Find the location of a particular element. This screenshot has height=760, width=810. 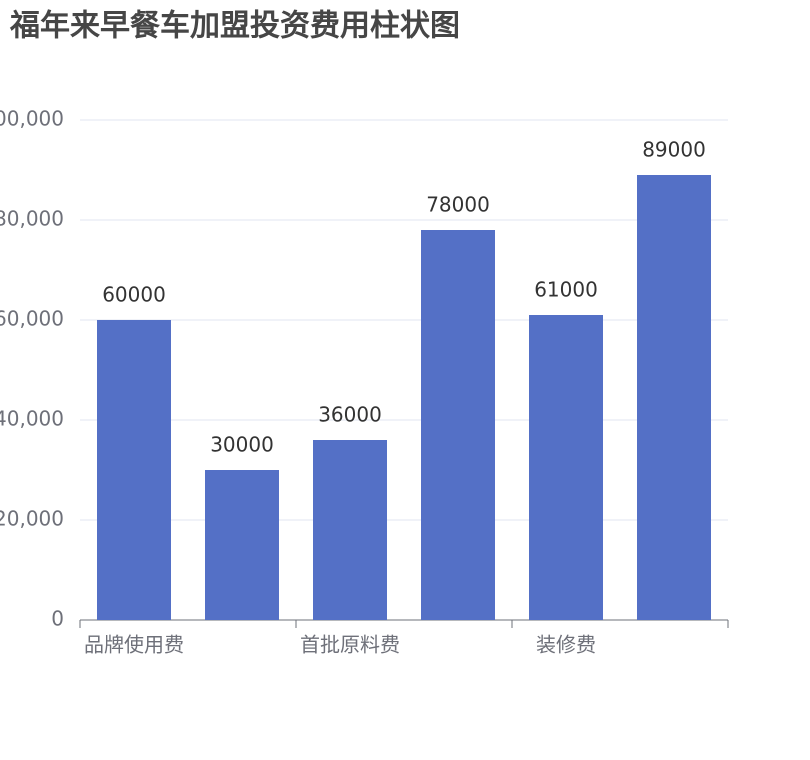

y-tick-label: 0 is located at coordinates (57, 619).